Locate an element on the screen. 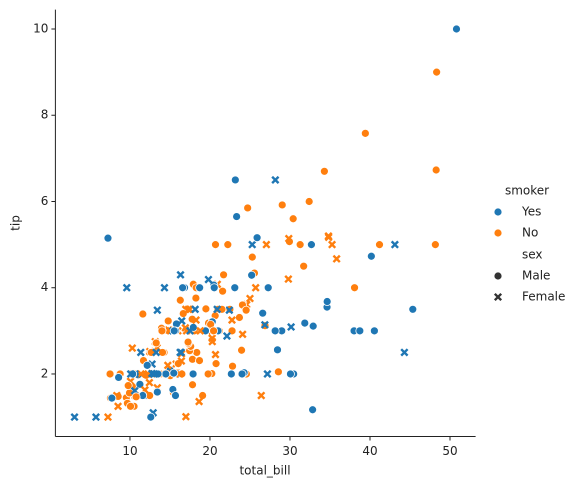  y-tick-label: 8 is located at coordinates (45, 115).